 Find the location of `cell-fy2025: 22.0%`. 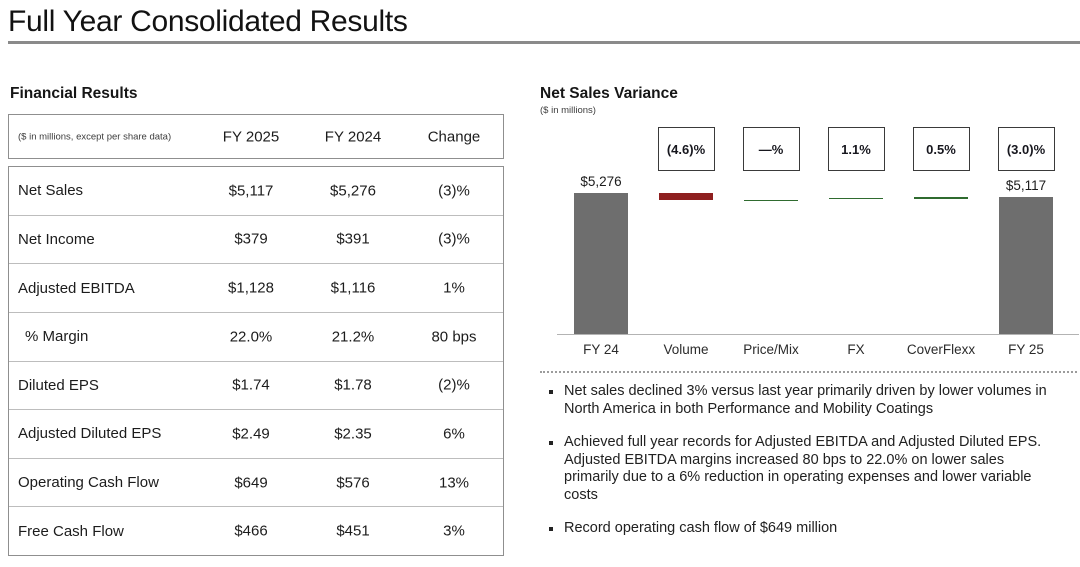

cell-fy2025: 22.0% is located at coordinates (251, 337).